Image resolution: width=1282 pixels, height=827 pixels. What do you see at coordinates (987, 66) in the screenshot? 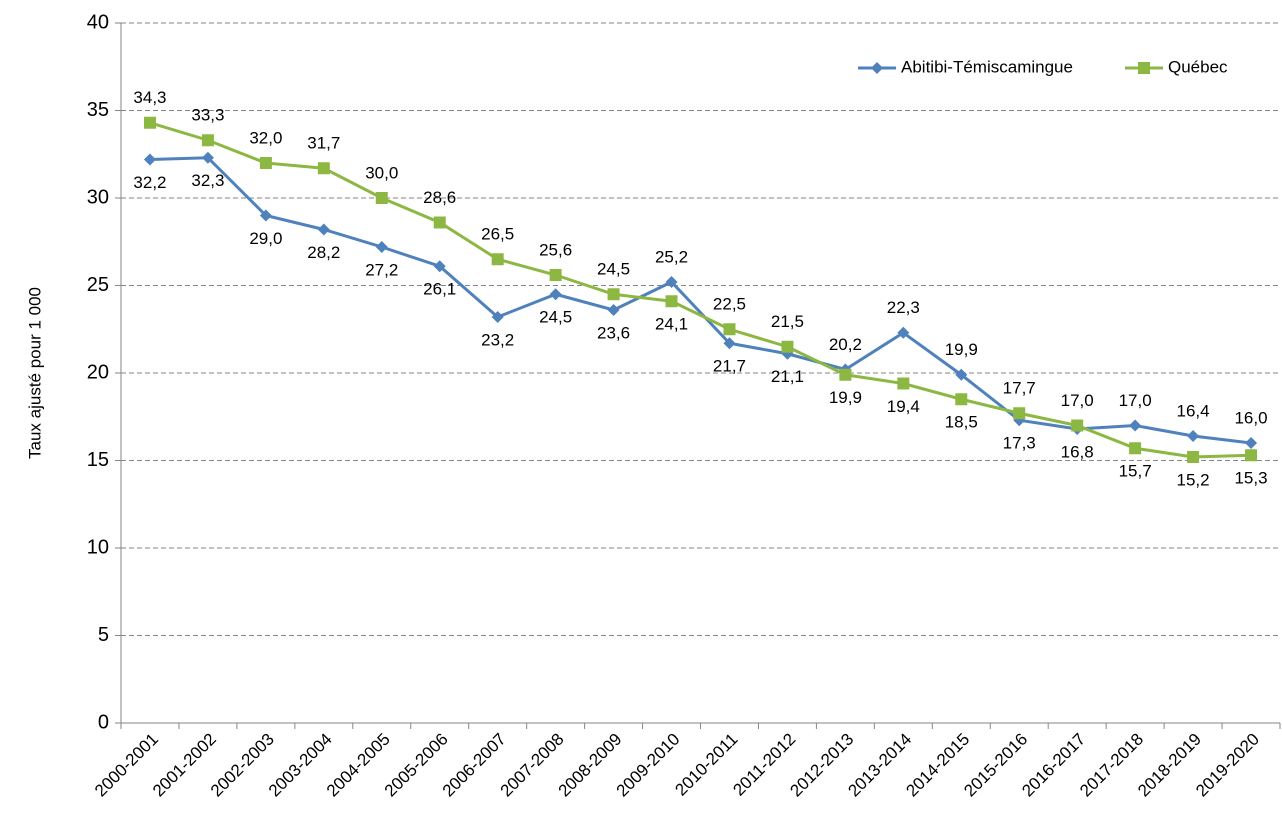
I see `legend-label: Abitibi-Témiscamingue` at bounding box center [987, 66].